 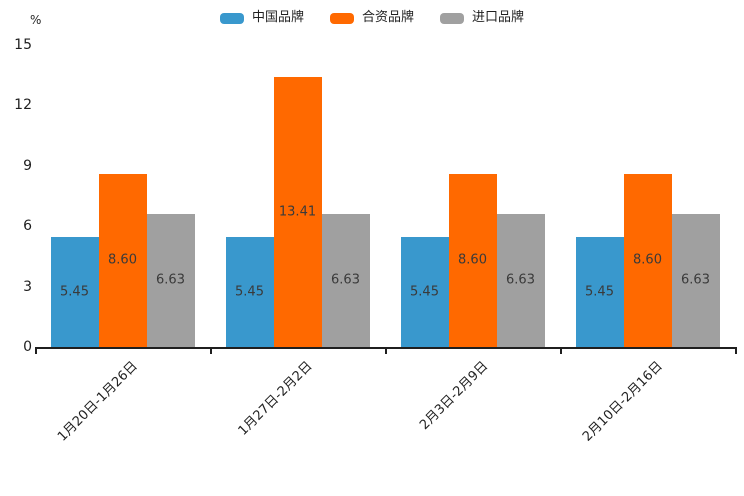 I want to click on bar-value-label: 13.41, so click(x=297, y=212).